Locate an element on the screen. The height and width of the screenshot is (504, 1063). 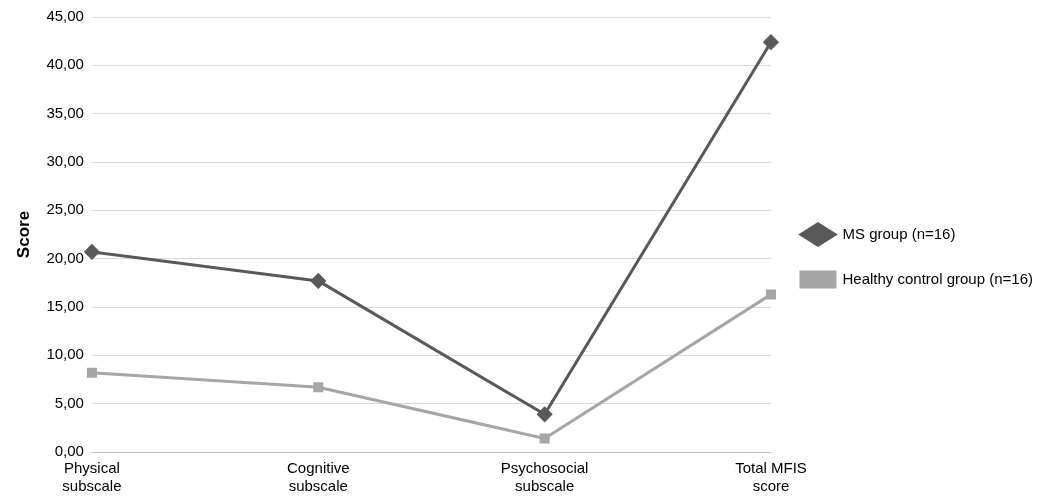
legend-label: MS group (n=16) is located at coordinates (899, 233).